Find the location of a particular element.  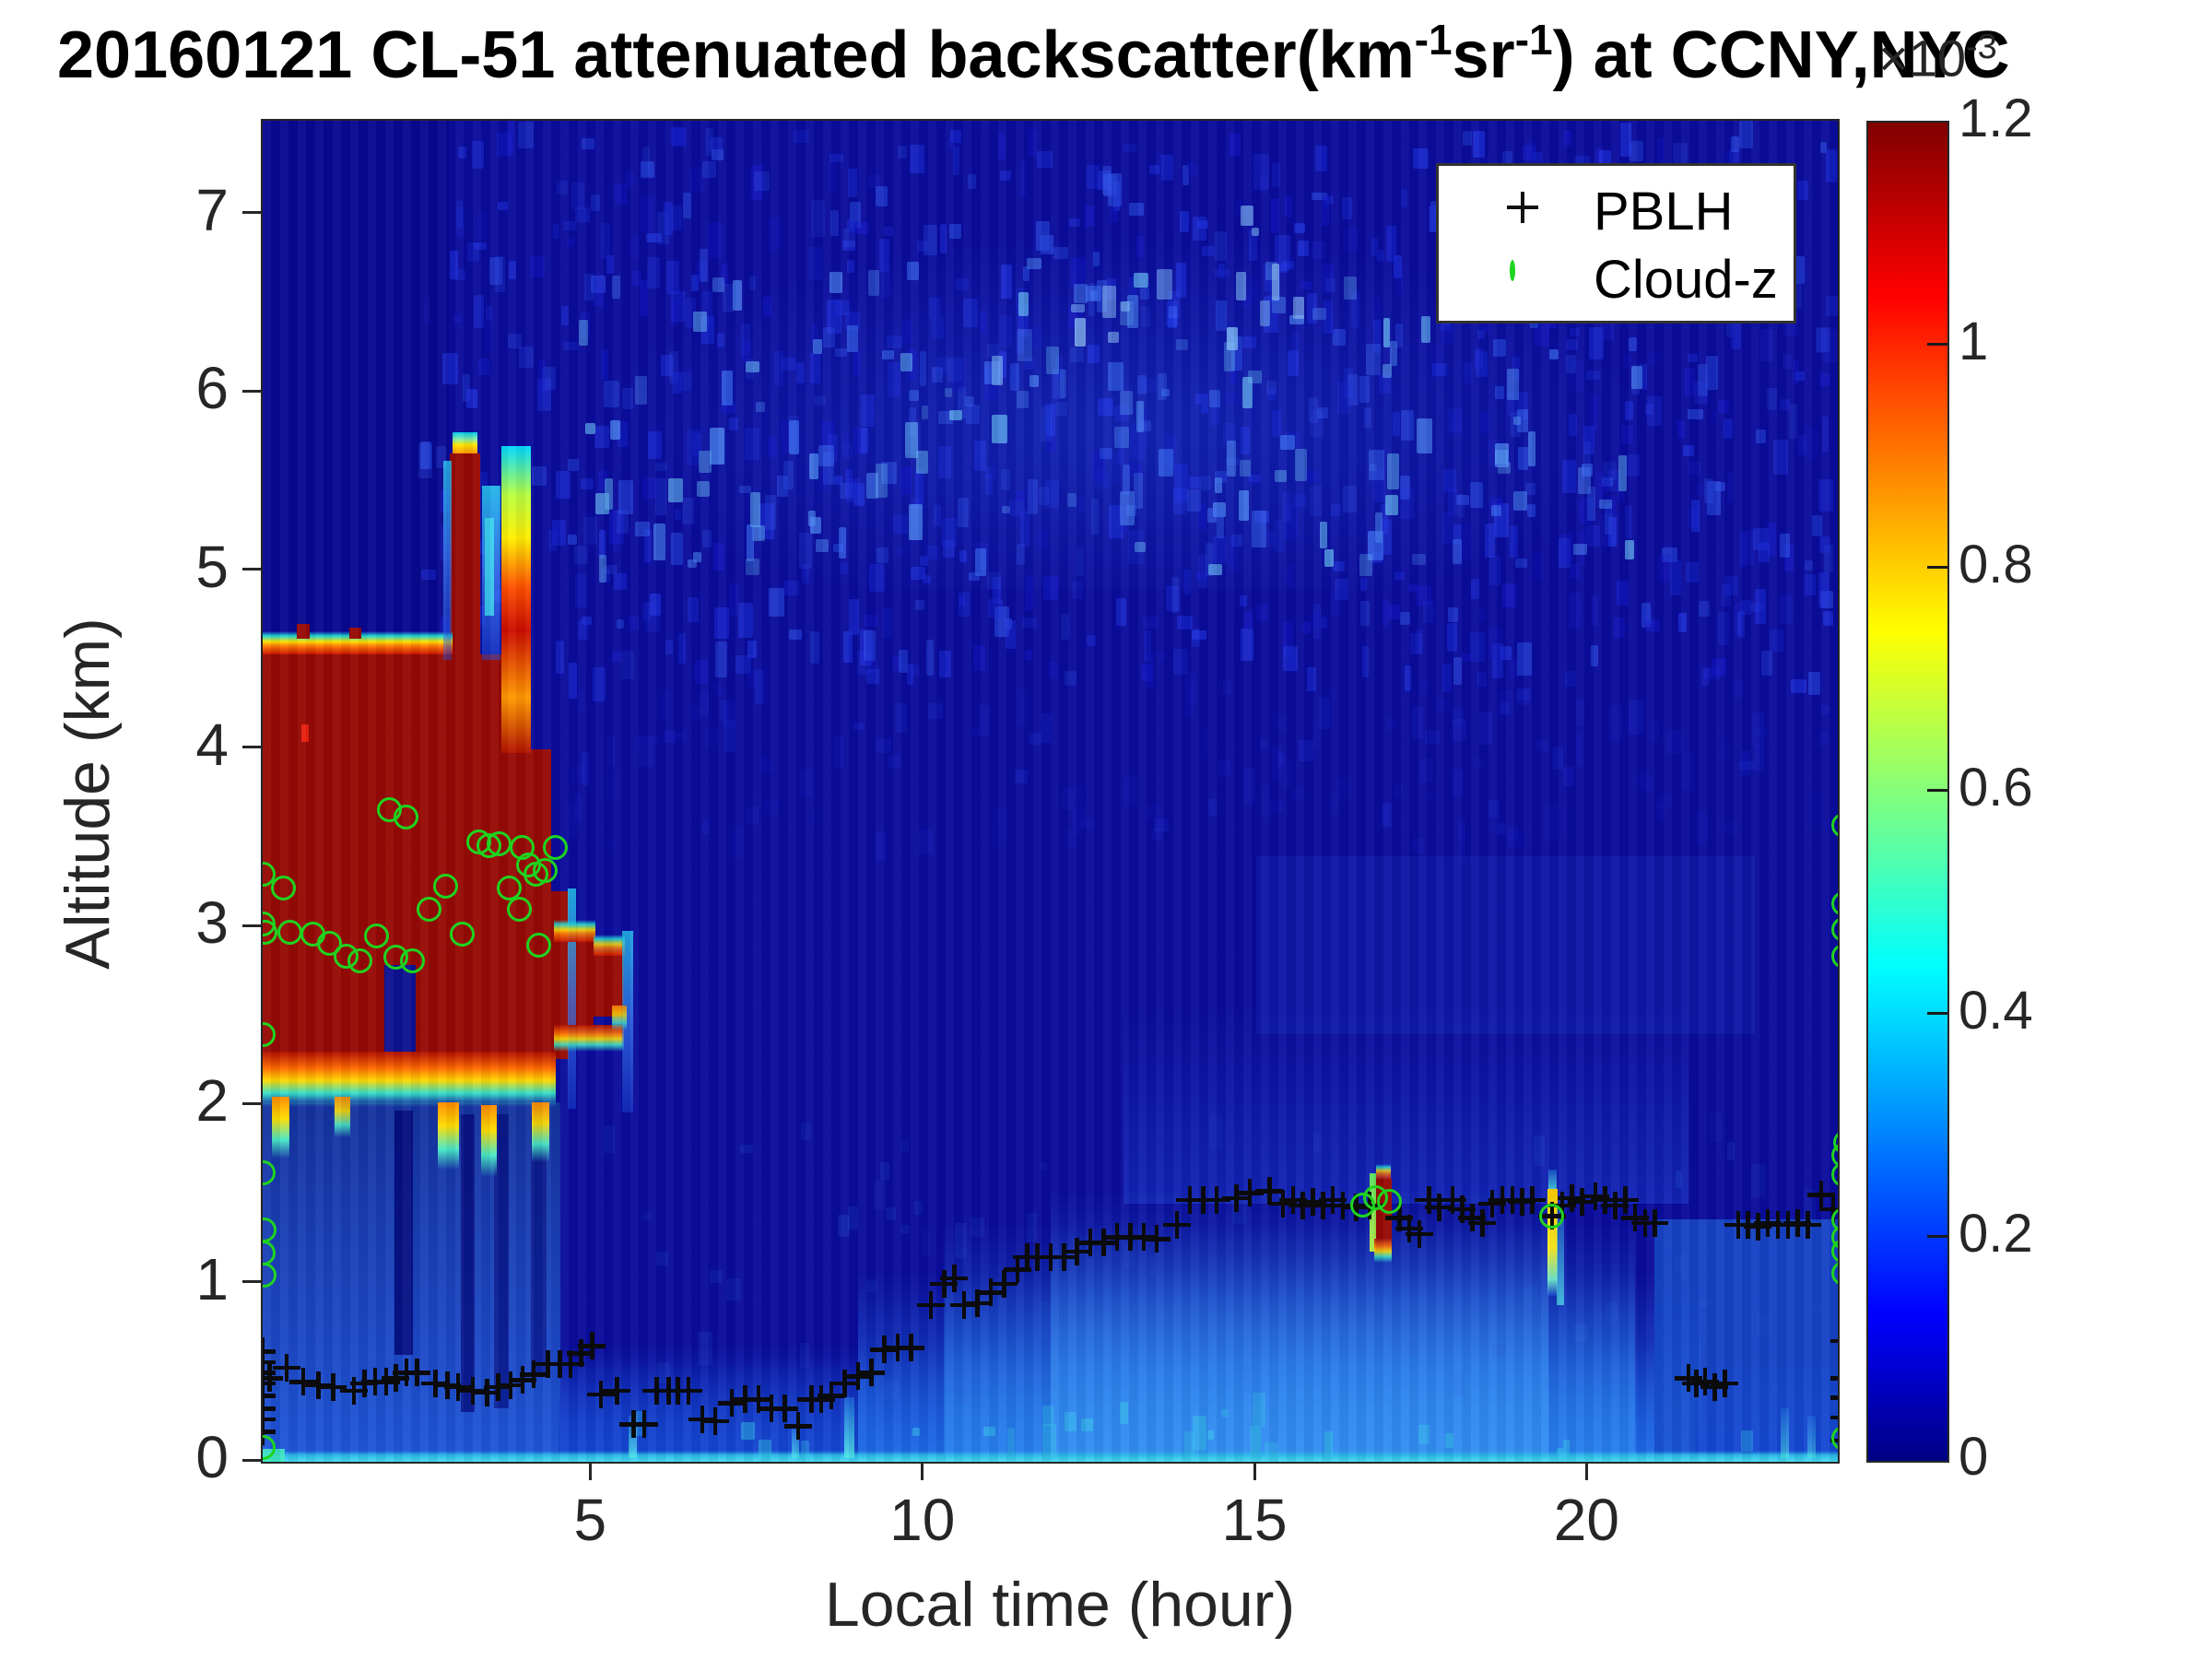

colorbar-tick-label: 0 is located at coordinates (1974, 1457).